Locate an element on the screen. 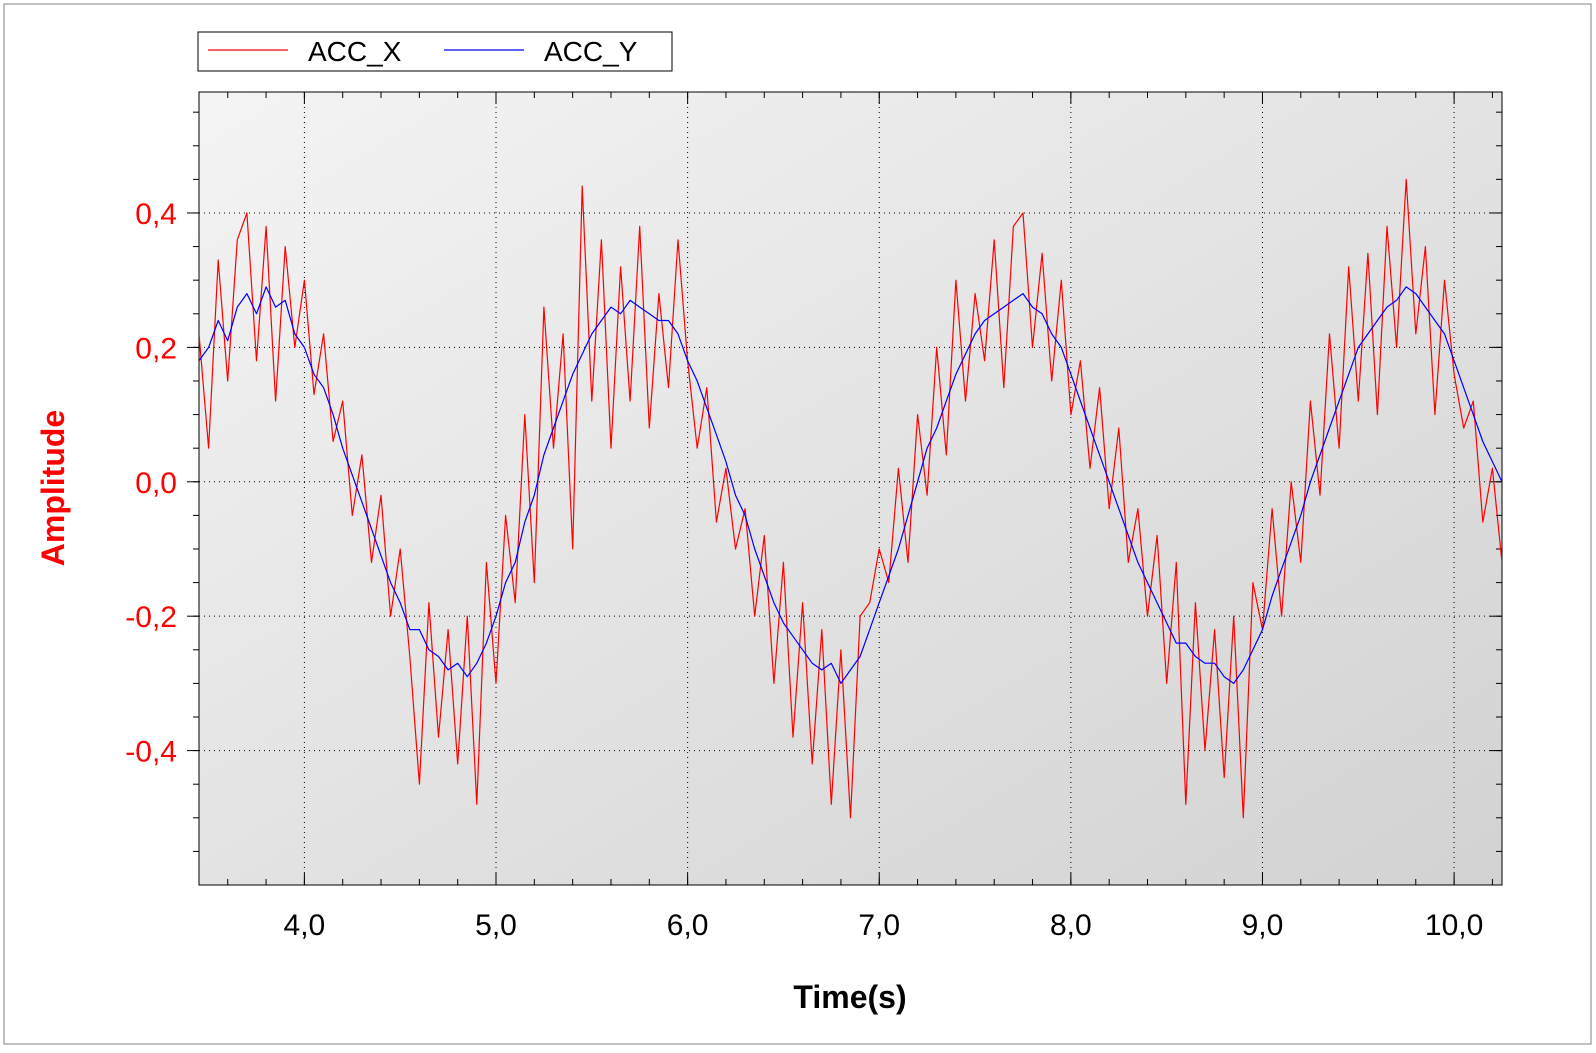  x-tick-label: 8,0 is located at coordinates (1071, 925).